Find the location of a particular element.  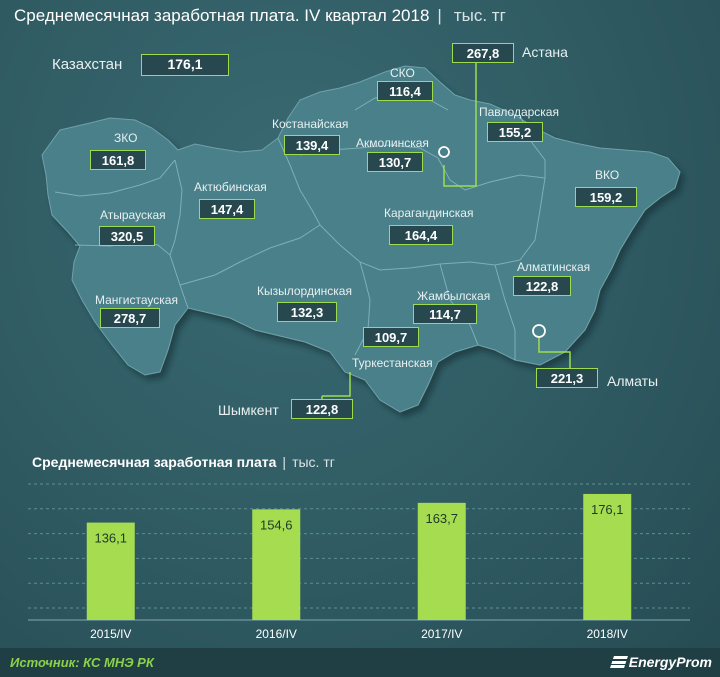

region-value-vko: 159,2 is located at coordinates (606, 197).